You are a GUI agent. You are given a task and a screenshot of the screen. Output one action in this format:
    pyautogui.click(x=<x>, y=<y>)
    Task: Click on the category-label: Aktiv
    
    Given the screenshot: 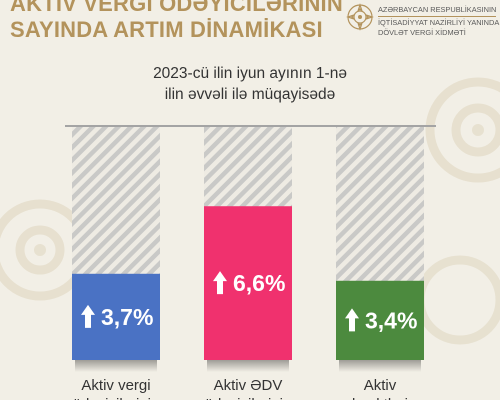 What is the action you would take?
    pyautogui.click(x=380, y=385)
    